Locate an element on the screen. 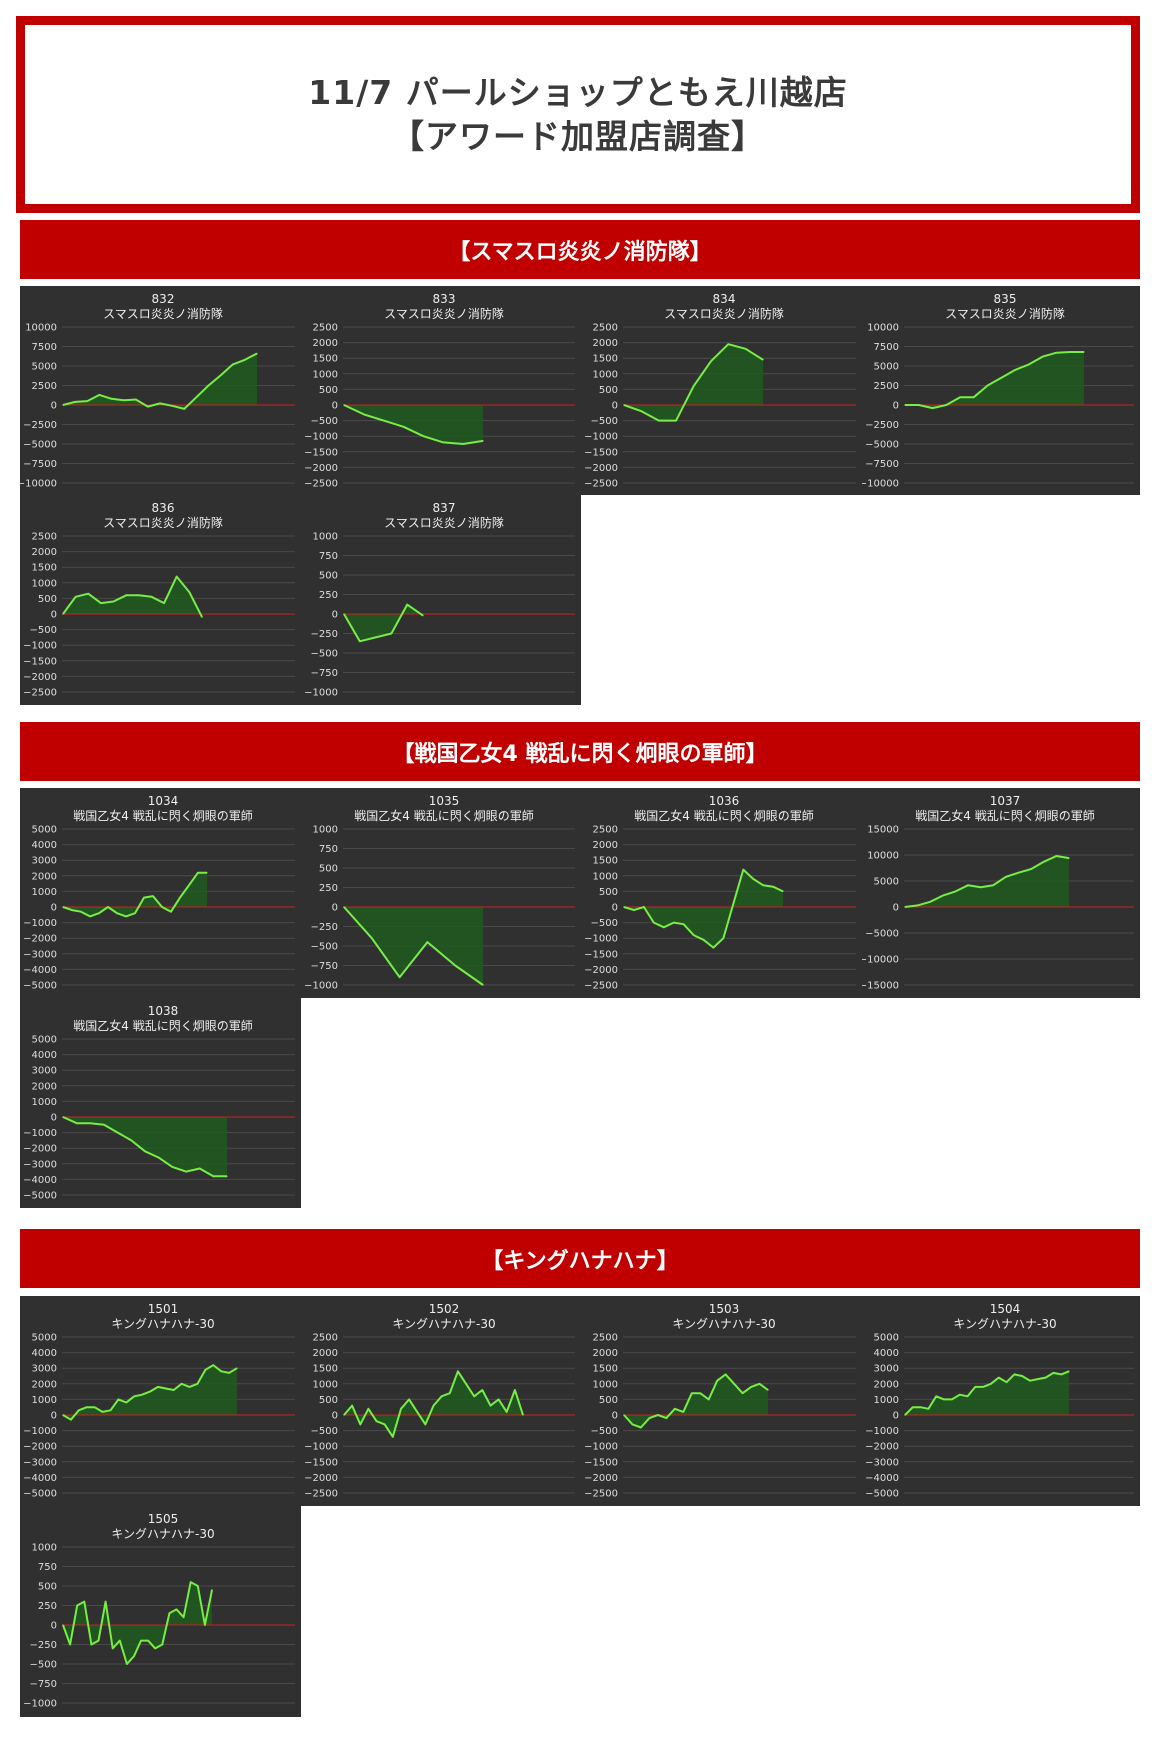 This screenshot has height=1754, width=1155. y-tick-label: 10000 is located at coordinates (883, 328).